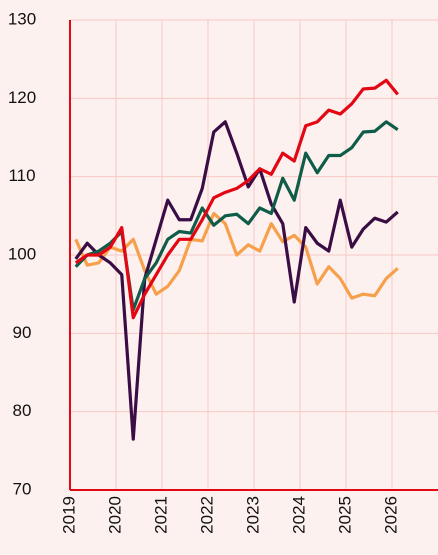 The width and height of the screenshot is (438, 555). What do you see at coordinates (114, 515) in the screenshot?
I see `x-tick-label: 2020` at bounding box center [114, 515].